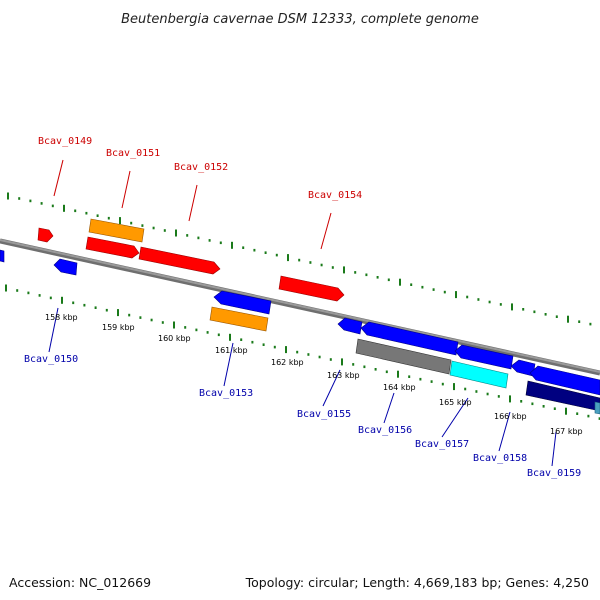 This screenshot has width=600, height=600. What do you see at coordinates (484, 357) in the screenshot?
I see `gene-arrow-bcav-0157-blue` at bounding box center [484, 357].